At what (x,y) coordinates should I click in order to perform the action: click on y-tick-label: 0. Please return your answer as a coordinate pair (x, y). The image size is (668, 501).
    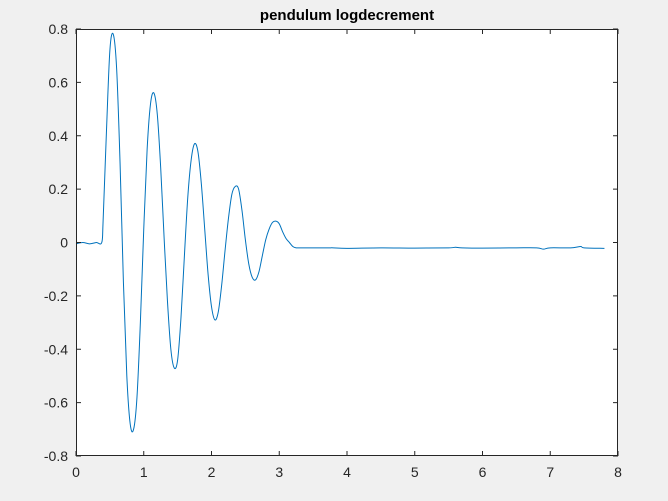
    Looking at the image, I should click on (64, 243).